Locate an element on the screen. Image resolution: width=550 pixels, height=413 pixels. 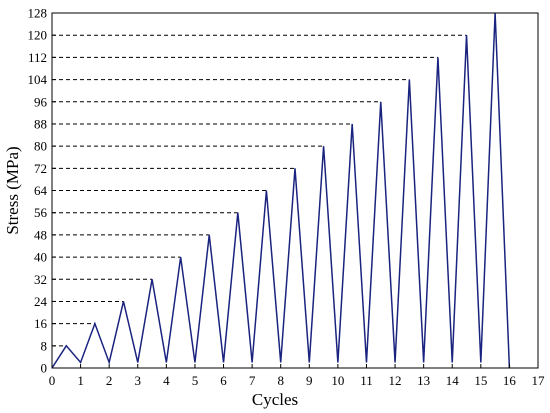
y-tick-label: 40 is located at coordinates (40, 257).